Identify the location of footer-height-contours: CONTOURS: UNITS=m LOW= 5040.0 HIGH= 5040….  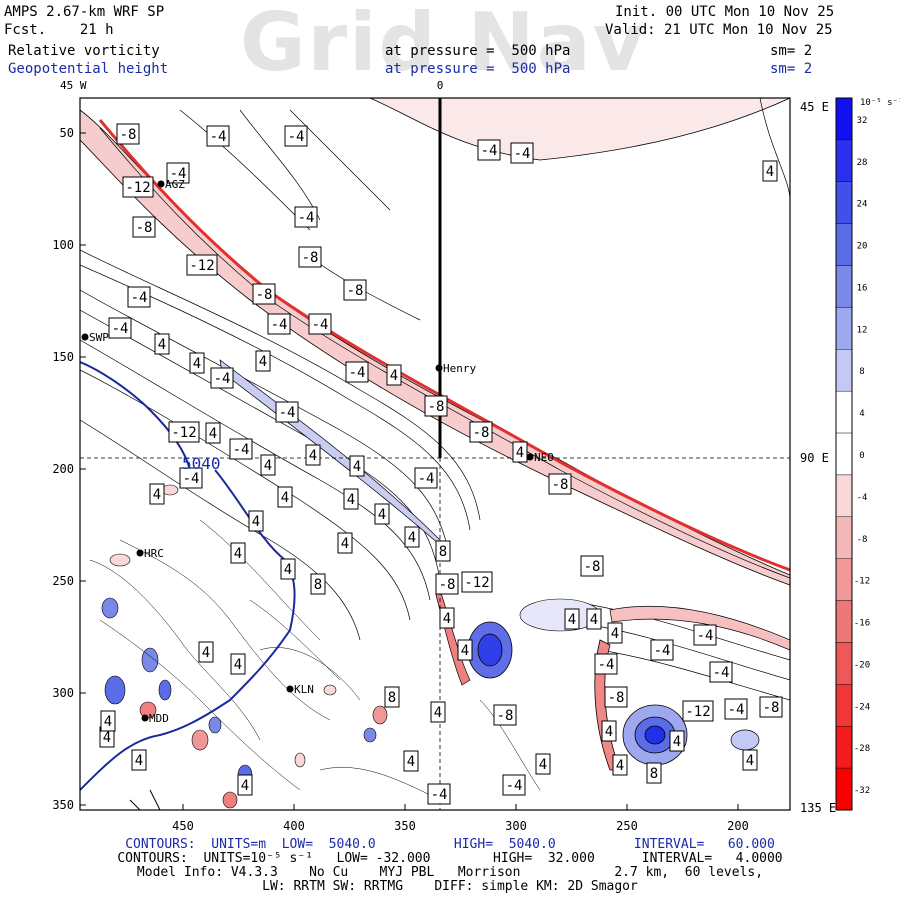
(450, 844).